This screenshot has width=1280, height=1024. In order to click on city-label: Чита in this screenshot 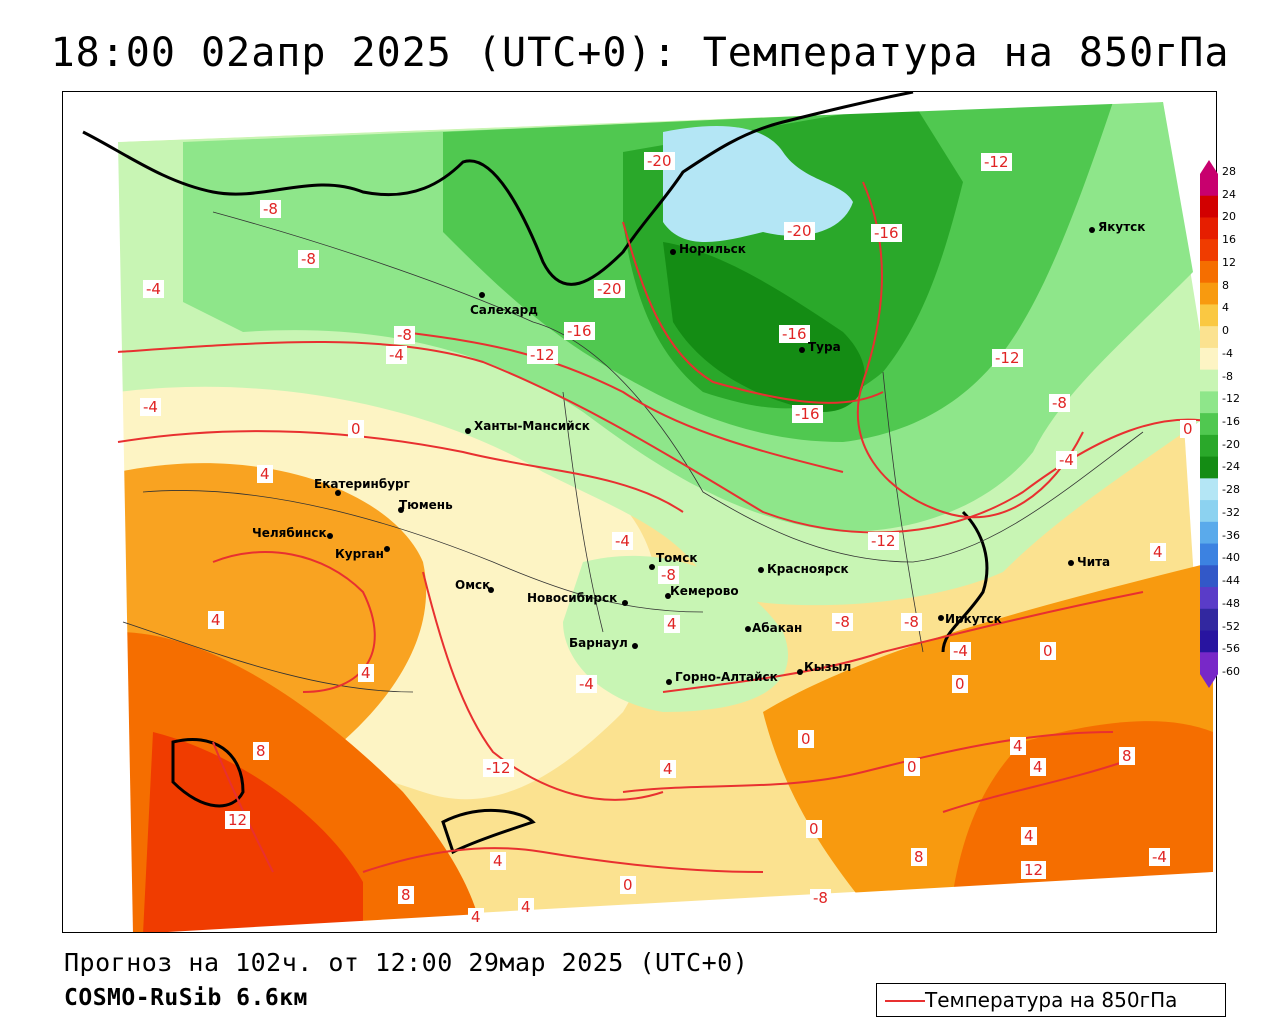, I will do `click(1094, 562)`.